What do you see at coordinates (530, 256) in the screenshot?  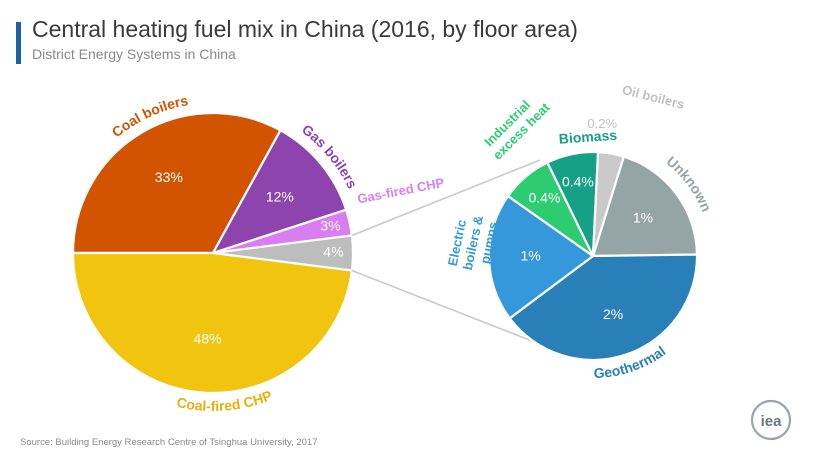 I see `breakdown-pie-value-electric-boilers-pumps: 1%` at bounding box center [530, 256].